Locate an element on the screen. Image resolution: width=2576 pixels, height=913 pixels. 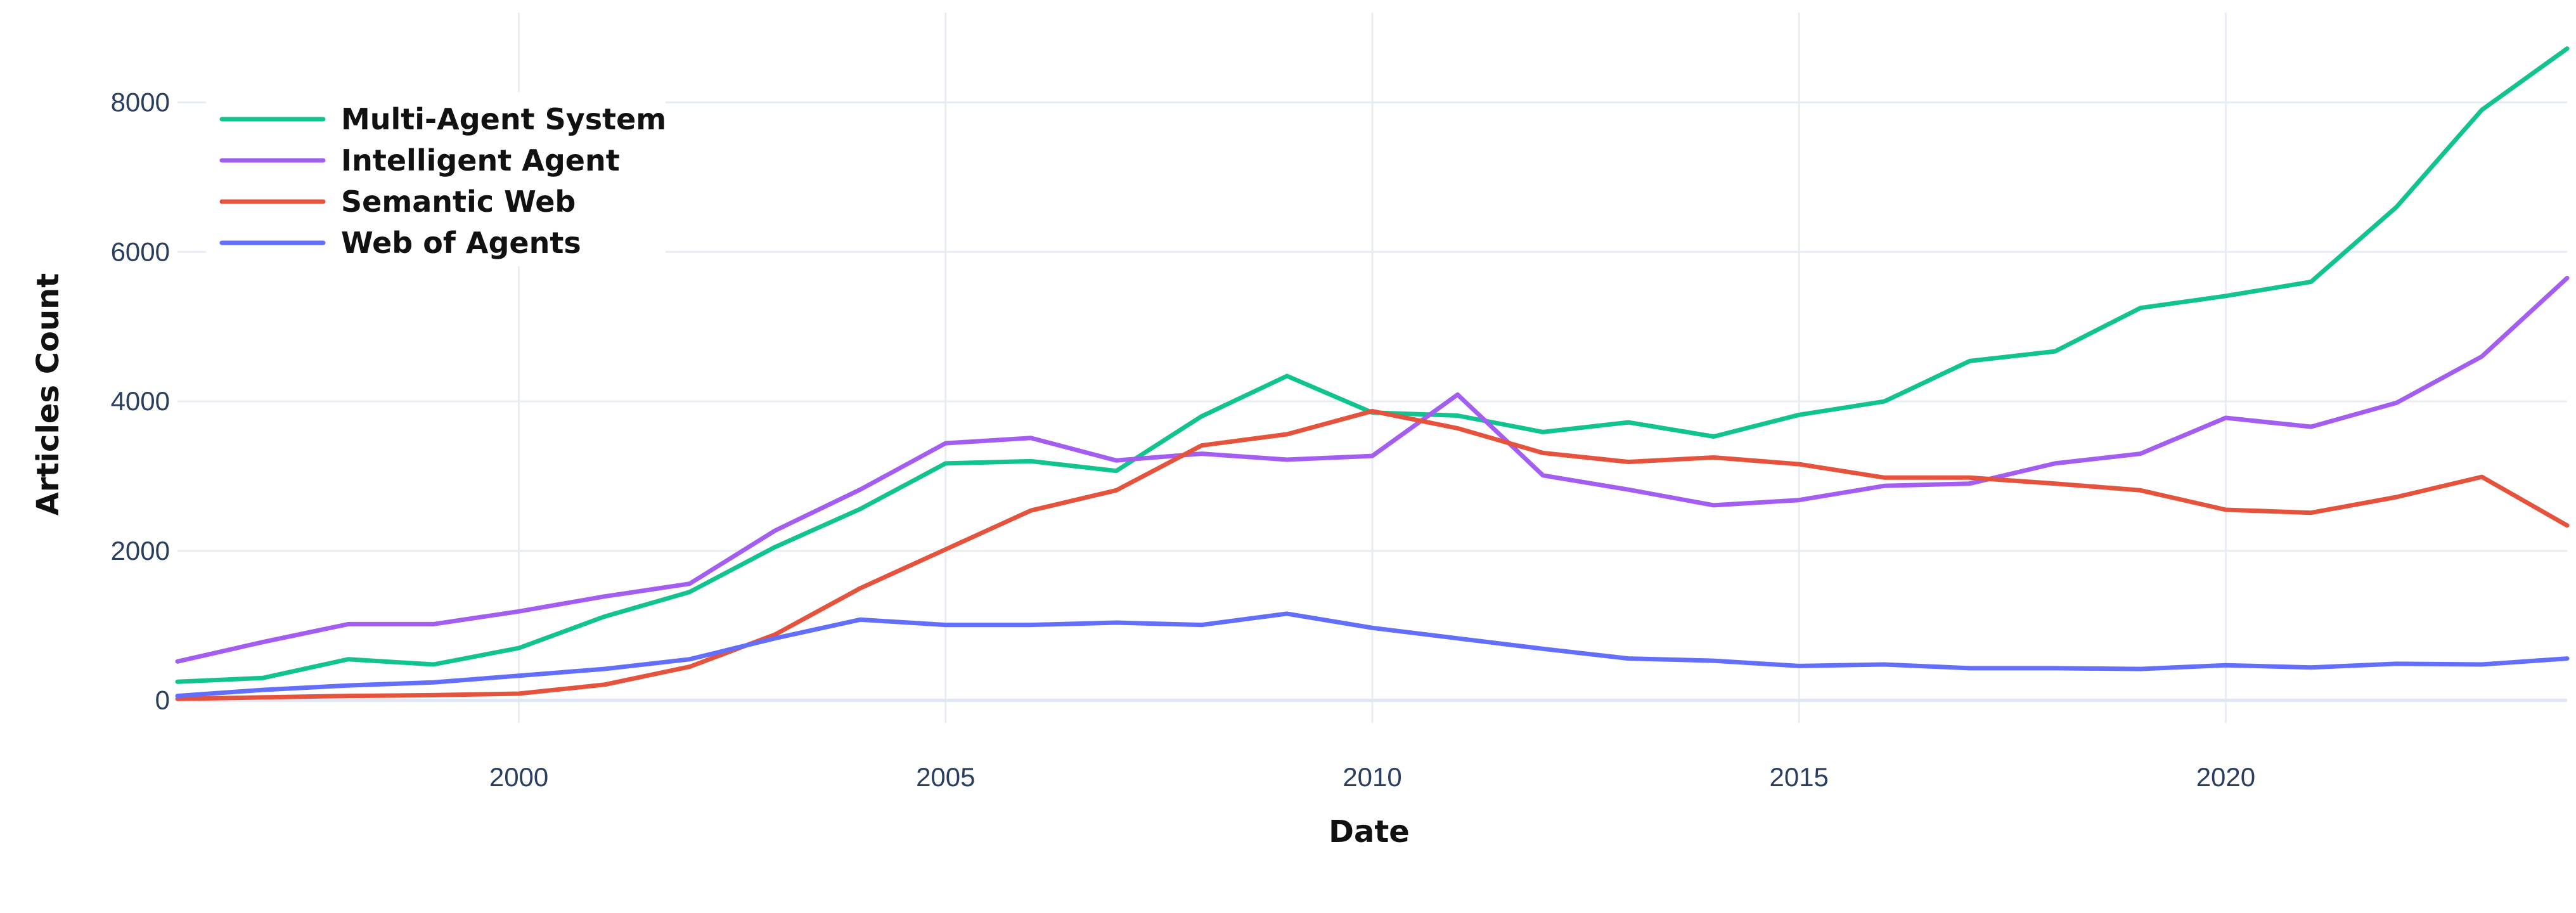
legend-label: Semantic Web is located at coordinates (459, 202).